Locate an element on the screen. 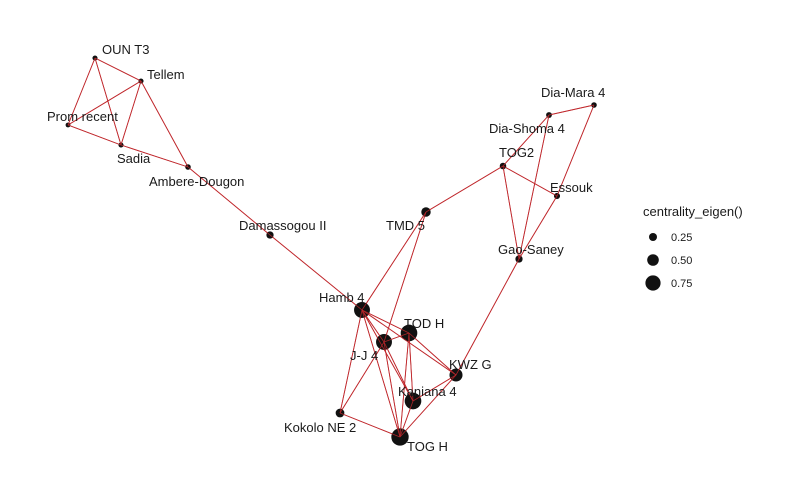  node-label-prom: Prom recent is located at coordinates (82, 116).